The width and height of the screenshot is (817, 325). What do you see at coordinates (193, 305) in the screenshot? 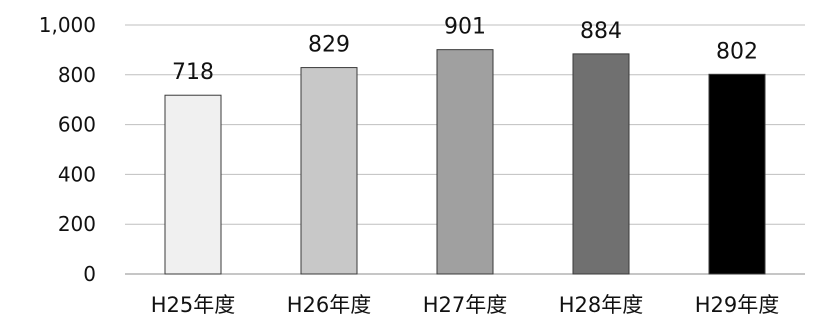
I see `x-category-label: H25年度` at bounding box center [193, 305].